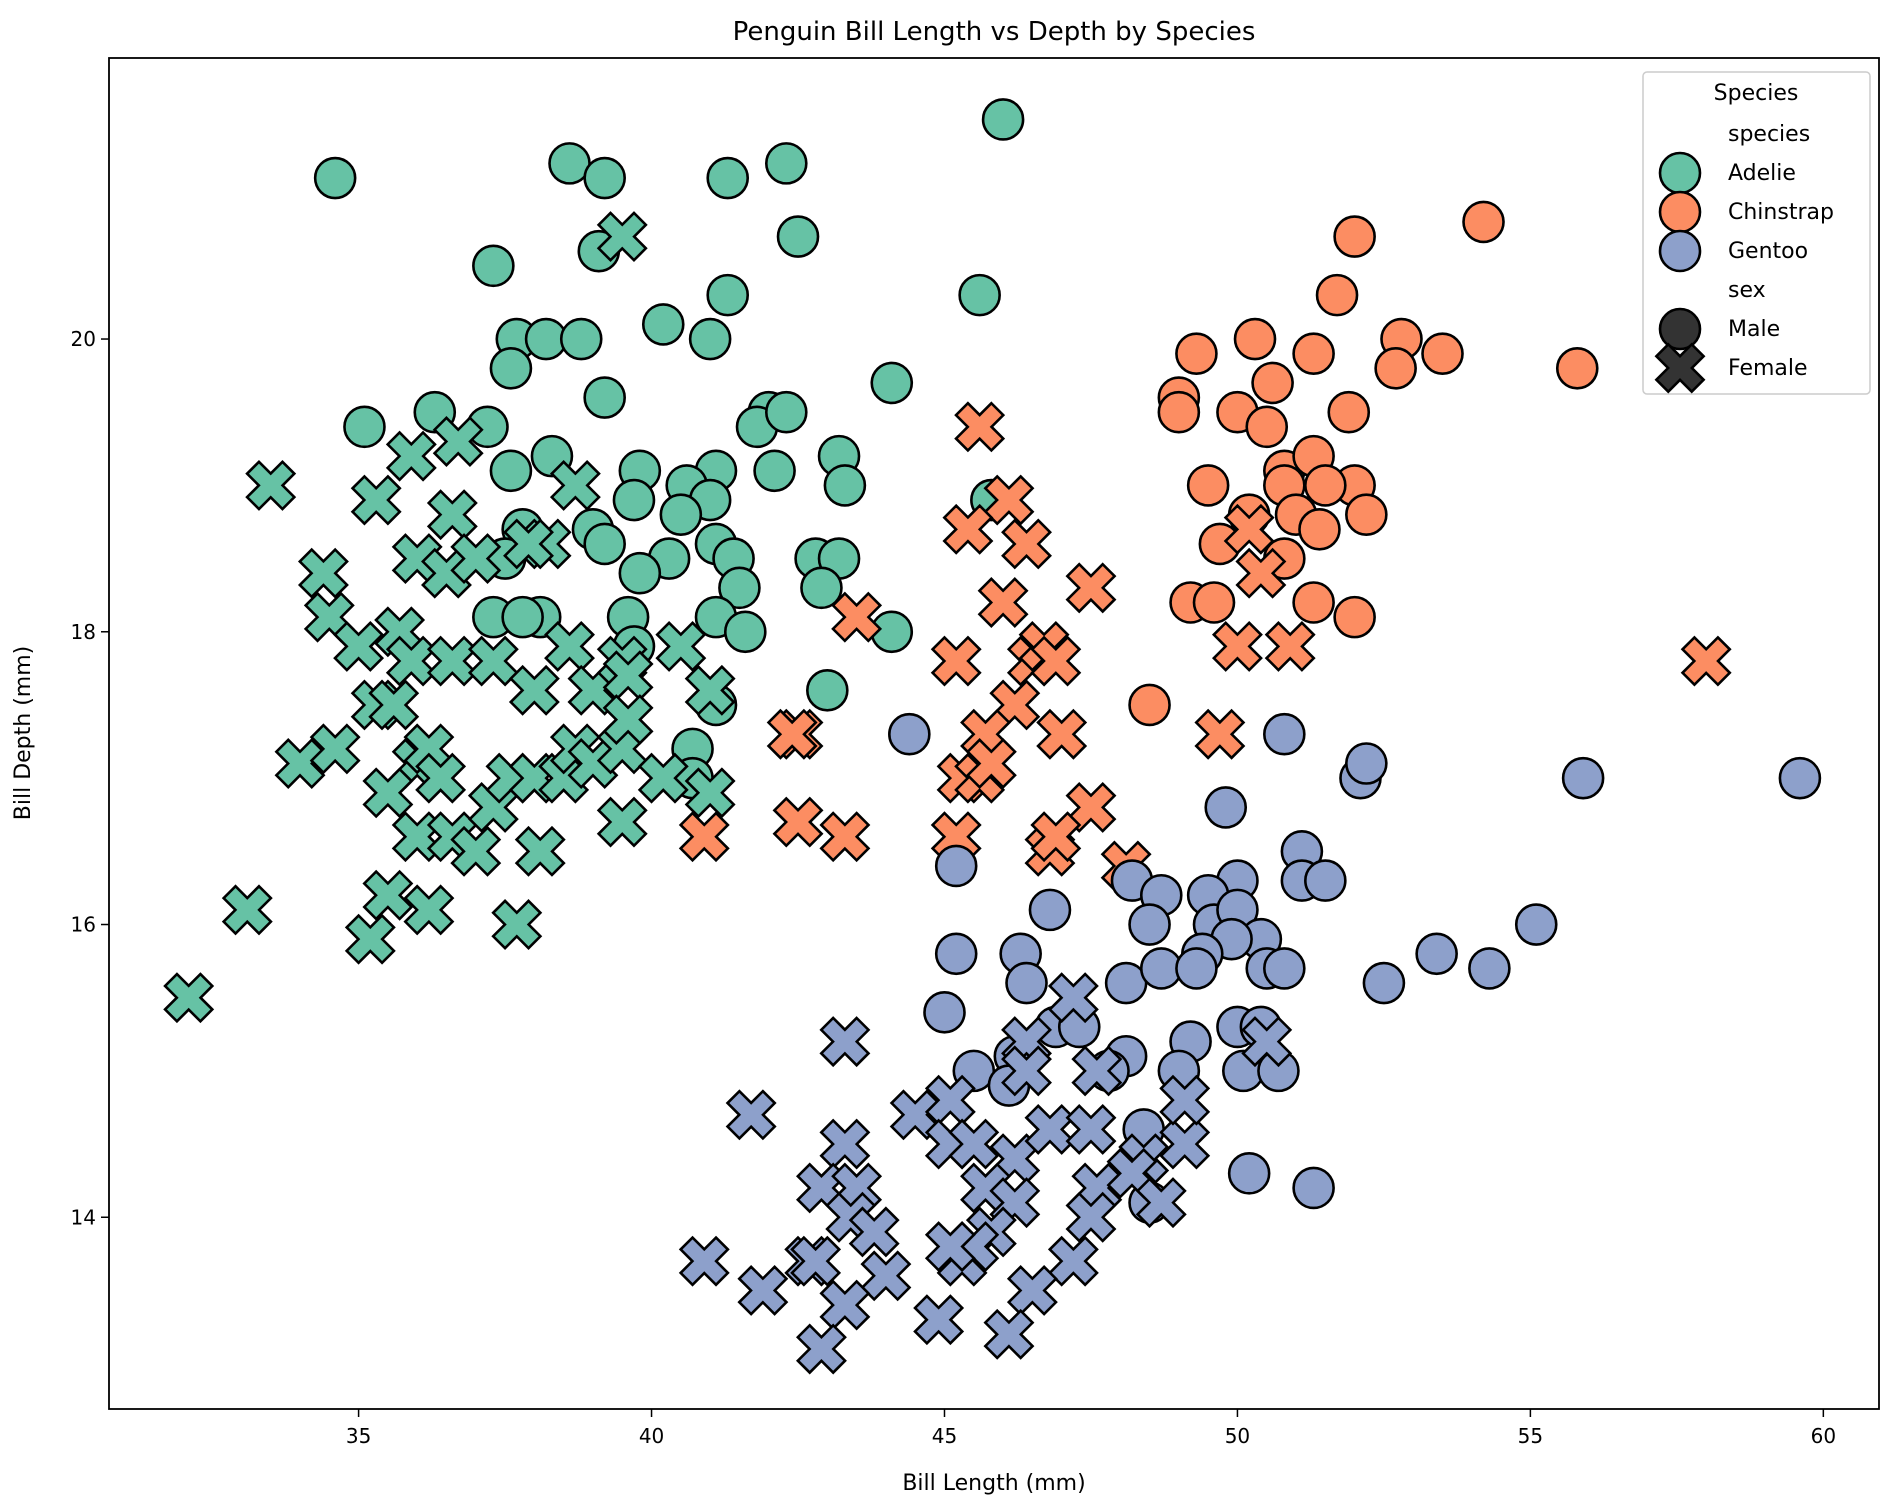 The width and height of the screenshot is (1898, 1512). Describe the element at coordinates (994, 32) in the screenshot. I see `chart-title: Penguin Bill Length vs Depth by Species` at that location.